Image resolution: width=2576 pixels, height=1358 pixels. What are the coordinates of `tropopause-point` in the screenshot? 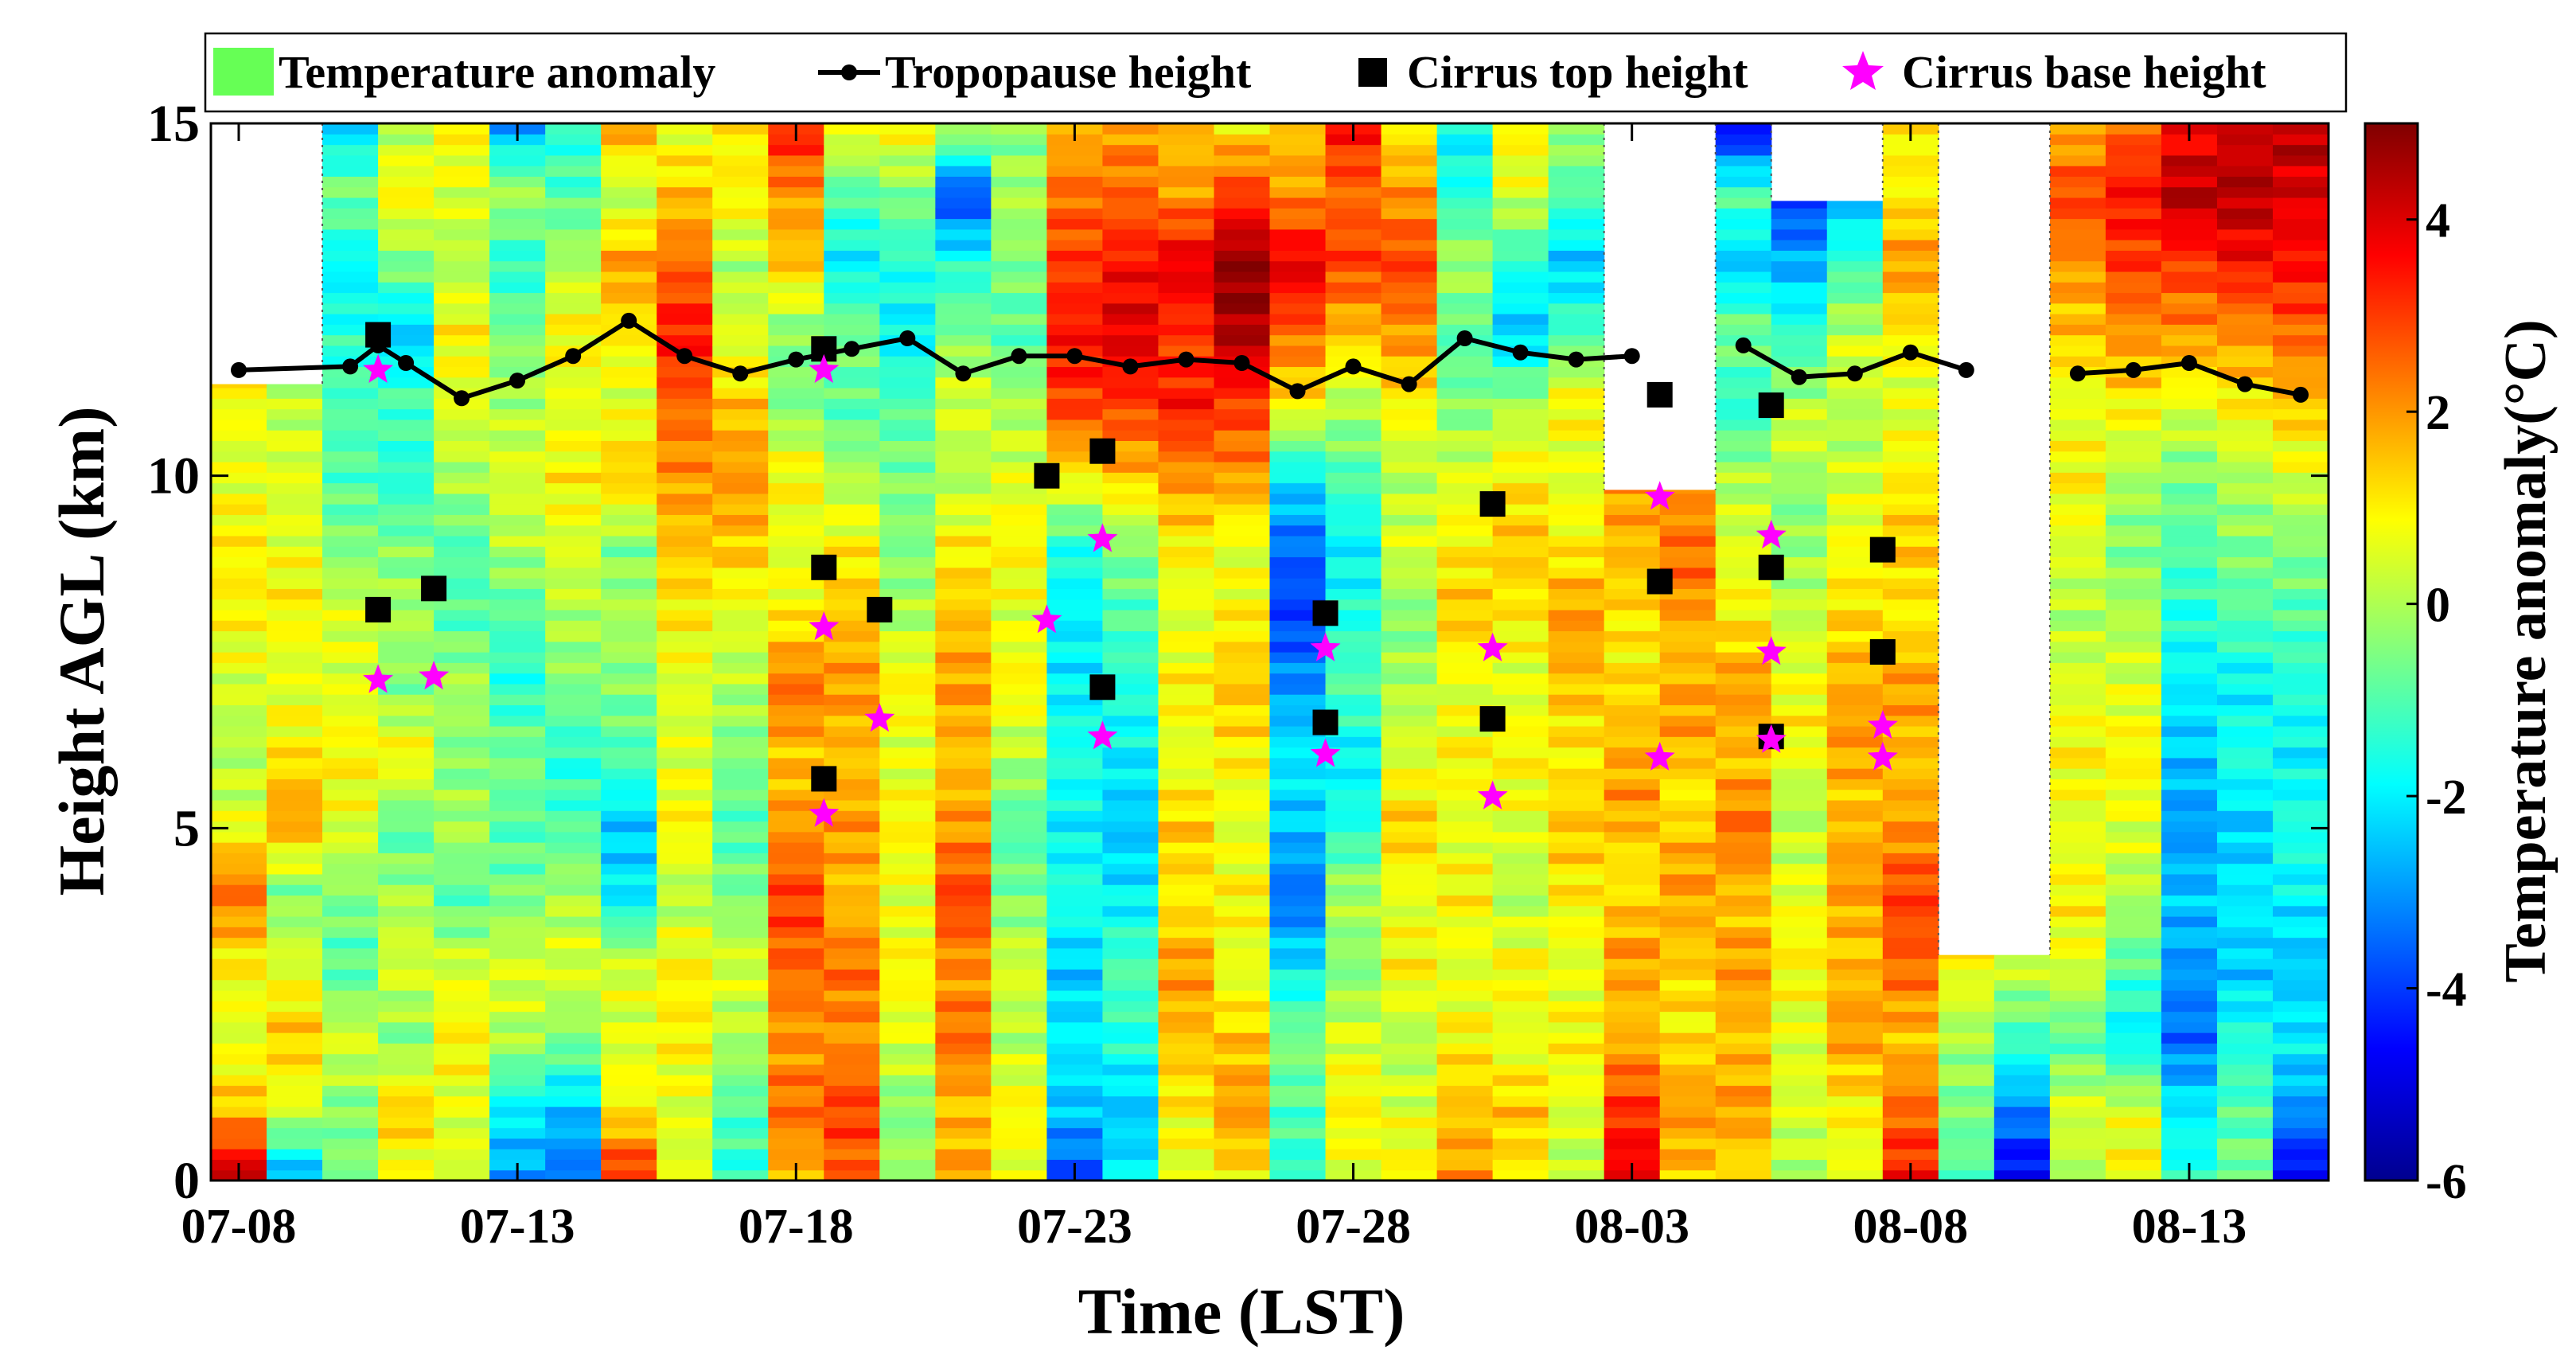 It's located at (1186, 360).